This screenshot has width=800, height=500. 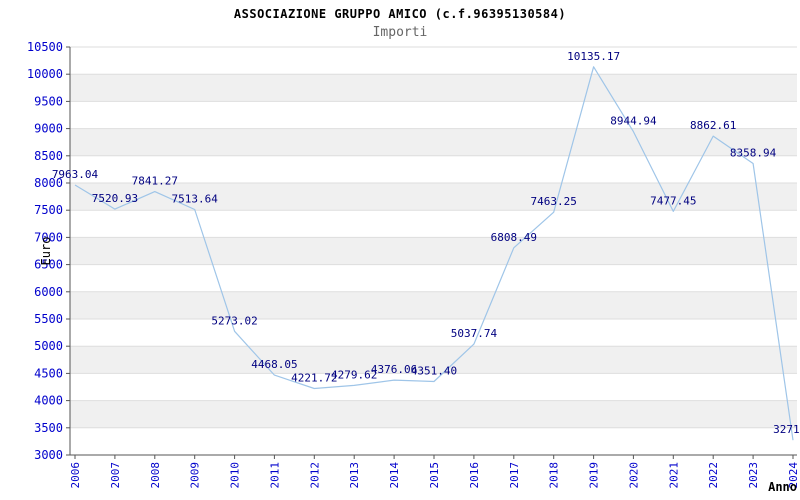 I want to click on x-tick-label: 2016, so click(x=474, y=475).